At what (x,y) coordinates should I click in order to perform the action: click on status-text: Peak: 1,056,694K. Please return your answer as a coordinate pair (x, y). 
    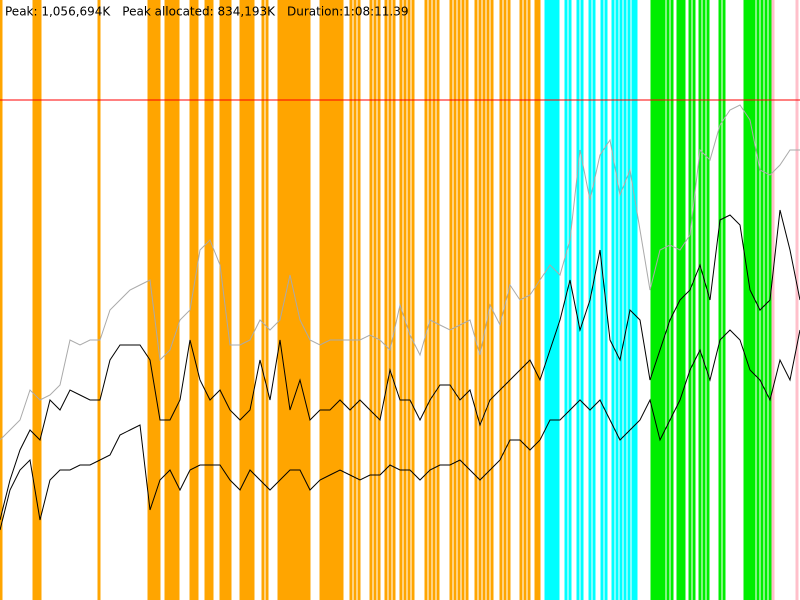
    Looking at the image, I should click on (58, 12).